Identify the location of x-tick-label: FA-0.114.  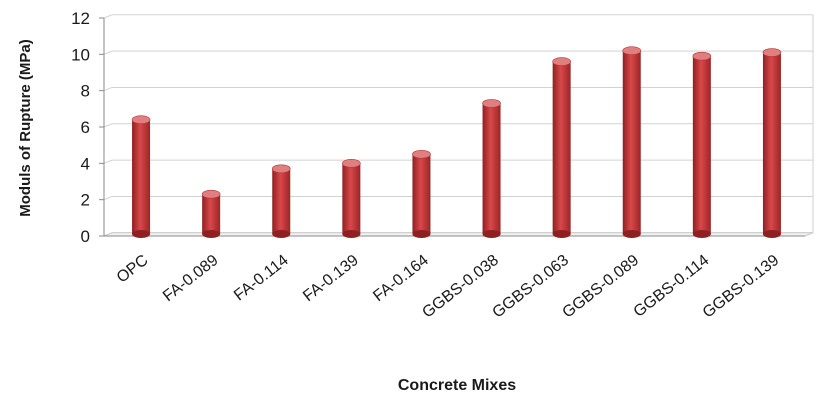
(261, 278).